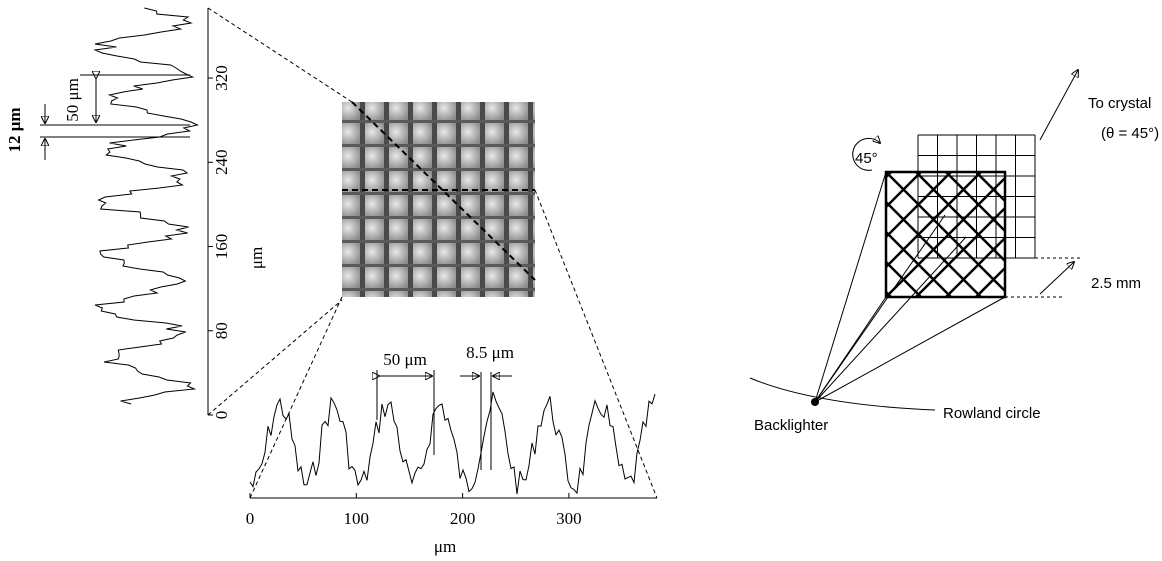 The height and width of the screenshot is (561, 1162). What do you see at coordinates (569, 518) in the screenshot?
I see `x-tick-label: 300` at bounding box center [569, 518].